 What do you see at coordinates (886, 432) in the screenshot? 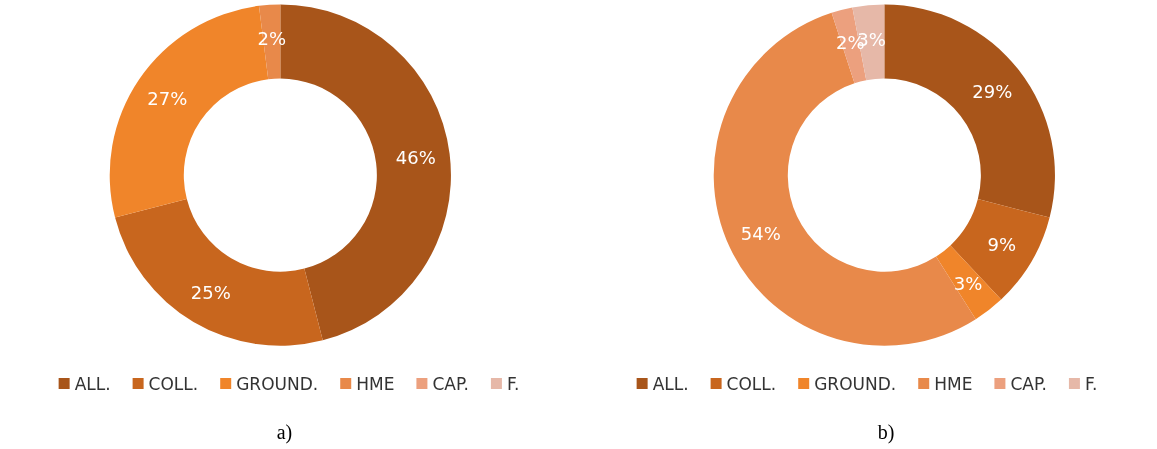
I see `text: b)` at bounding box center [886, 432].